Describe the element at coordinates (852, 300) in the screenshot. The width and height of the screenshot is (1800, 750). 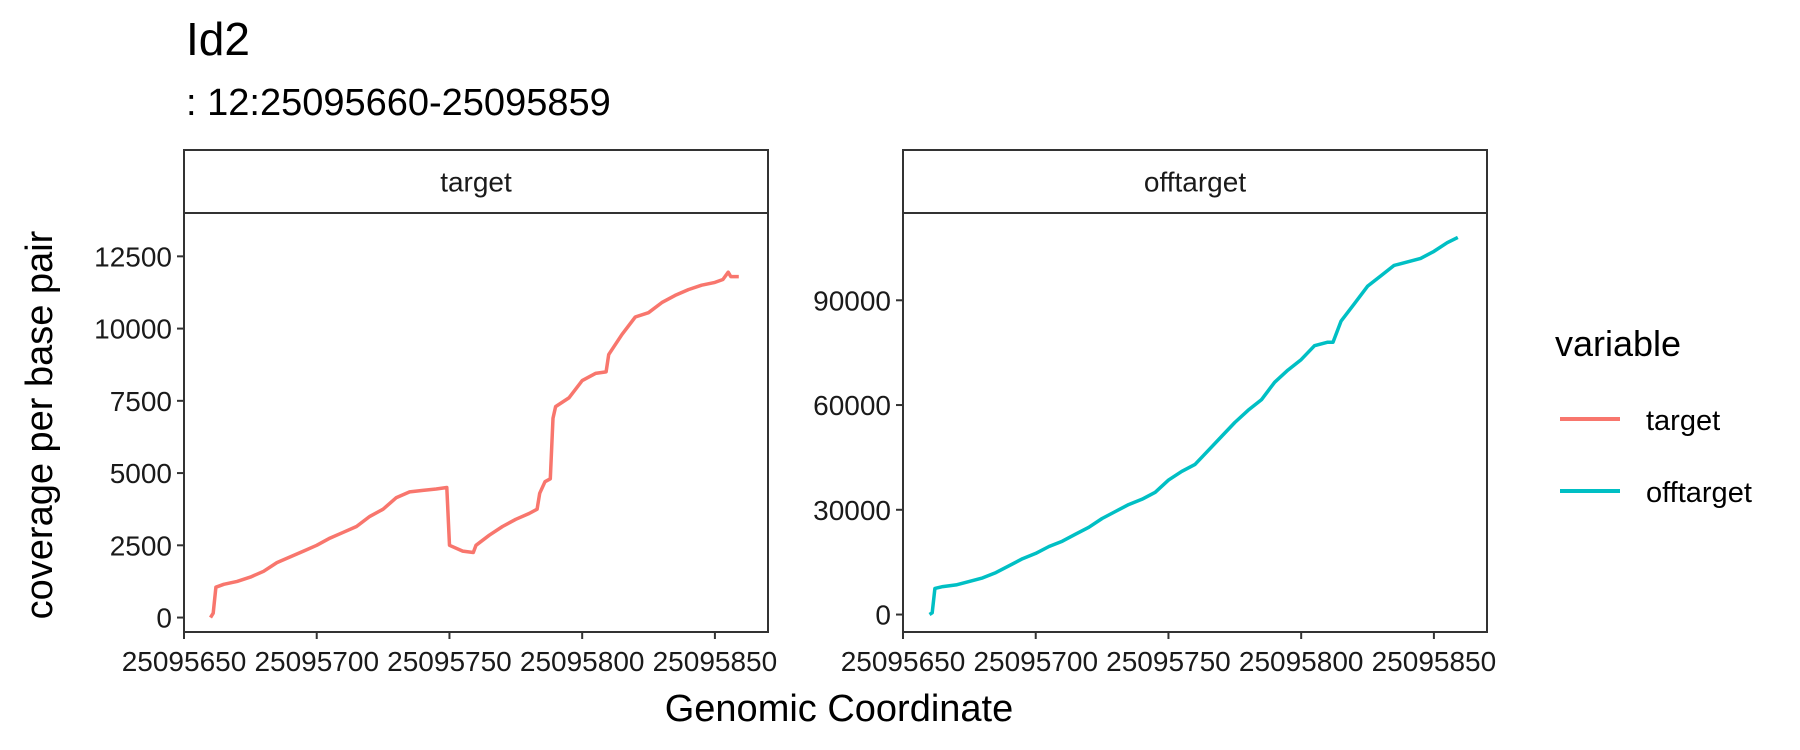
I see `y-tick-label: 90000` at that location.